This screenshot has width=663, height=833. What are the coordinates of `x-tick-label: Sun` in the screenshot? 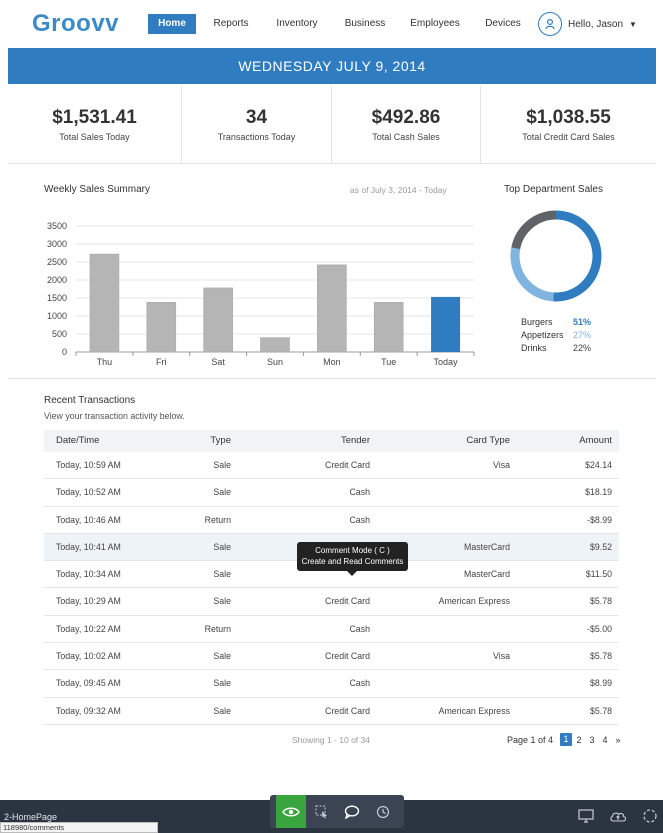 It's located at (275, 362).